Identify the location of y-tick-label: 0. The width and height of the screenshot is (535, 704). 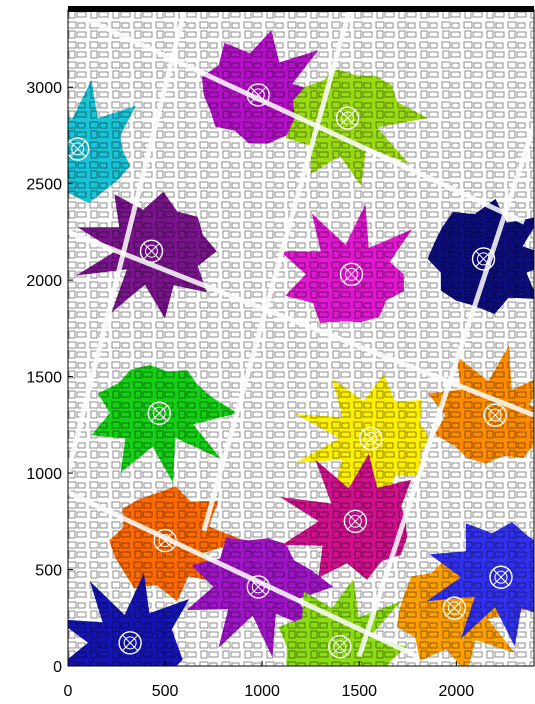
(57, 667).